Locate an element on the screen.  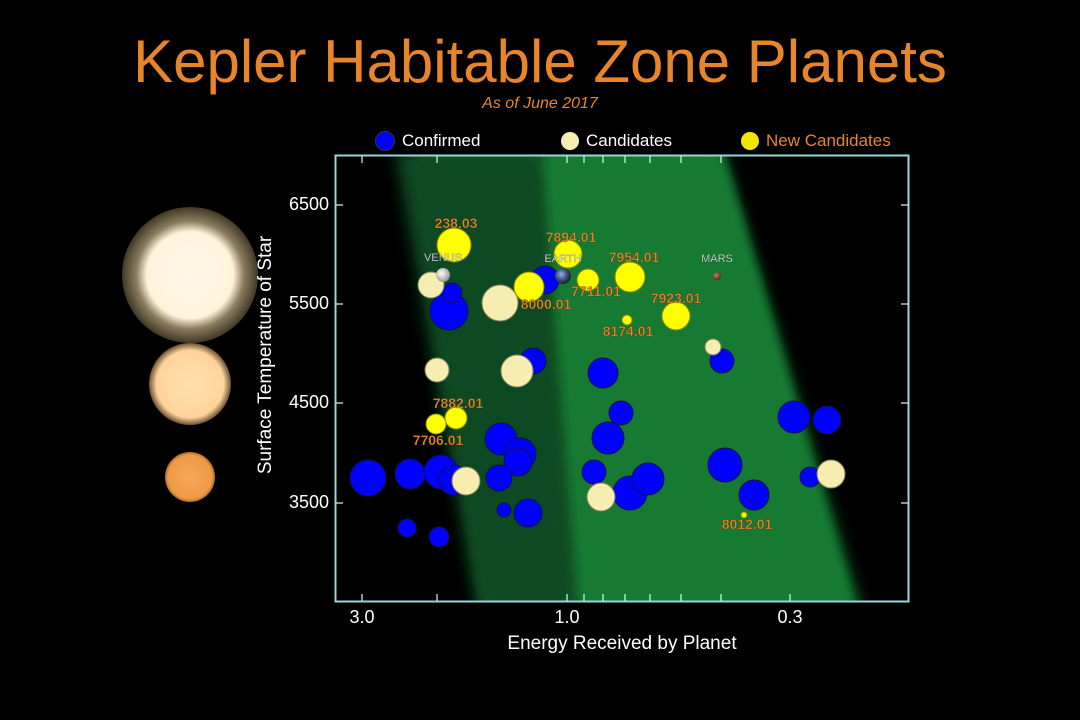
new-candidate-series is located at coordinates (586, 373).